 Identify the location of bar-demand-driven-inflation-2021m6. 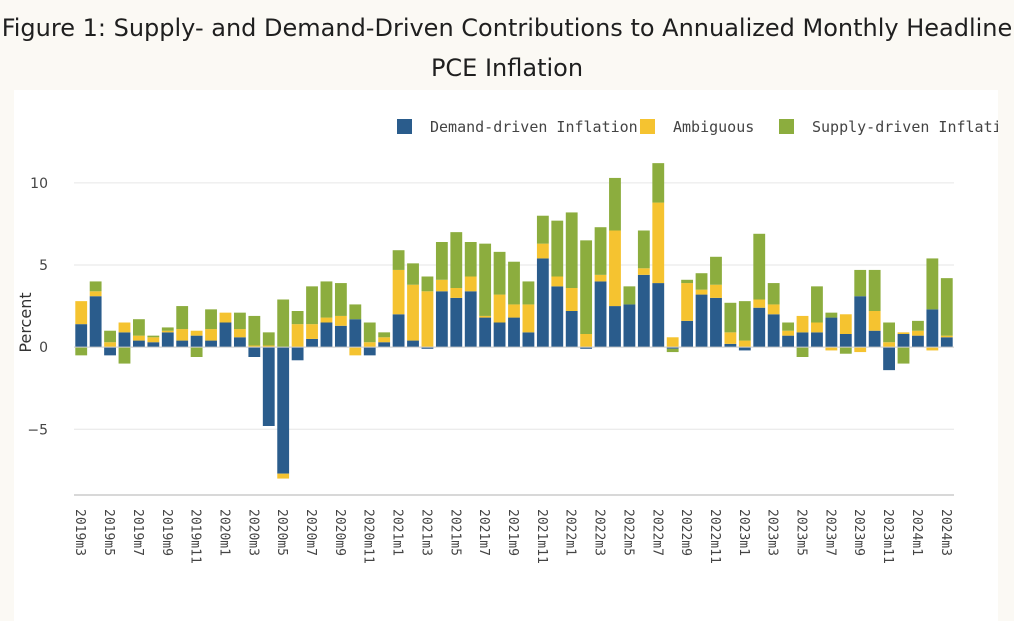
(470, 319).